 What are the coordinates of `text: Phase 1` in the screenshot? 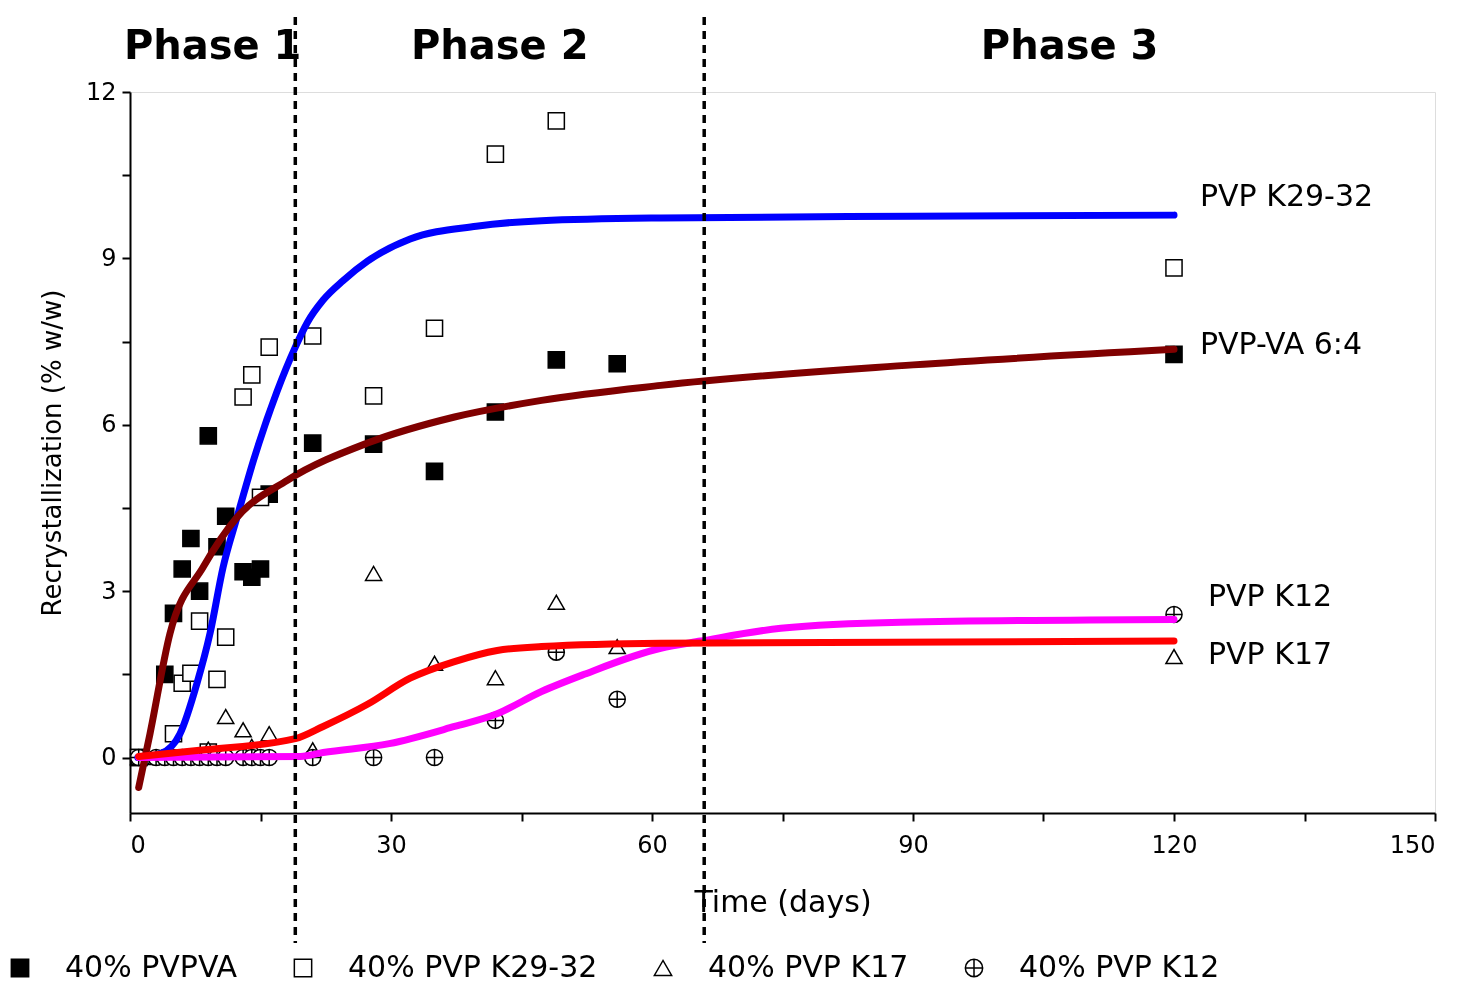 It's located at (212, 45).